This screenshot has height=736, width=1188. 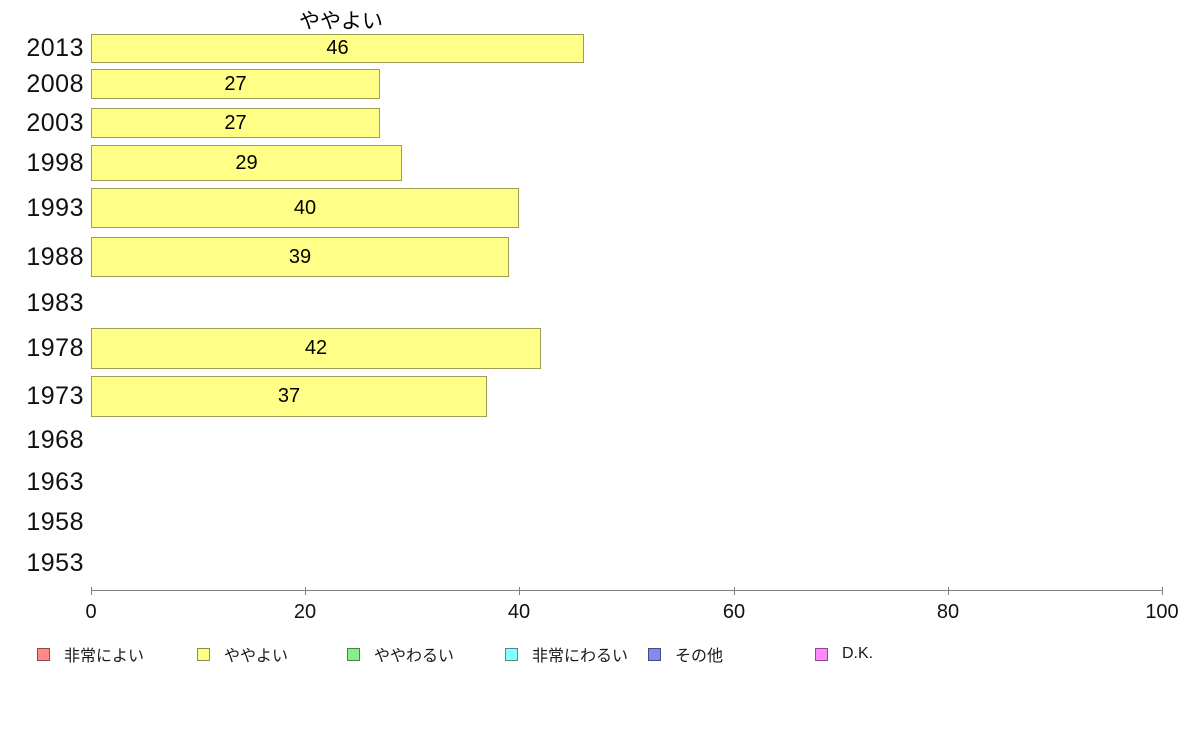 I want to click on chart-row: 1983, so click(x=594, y=303).